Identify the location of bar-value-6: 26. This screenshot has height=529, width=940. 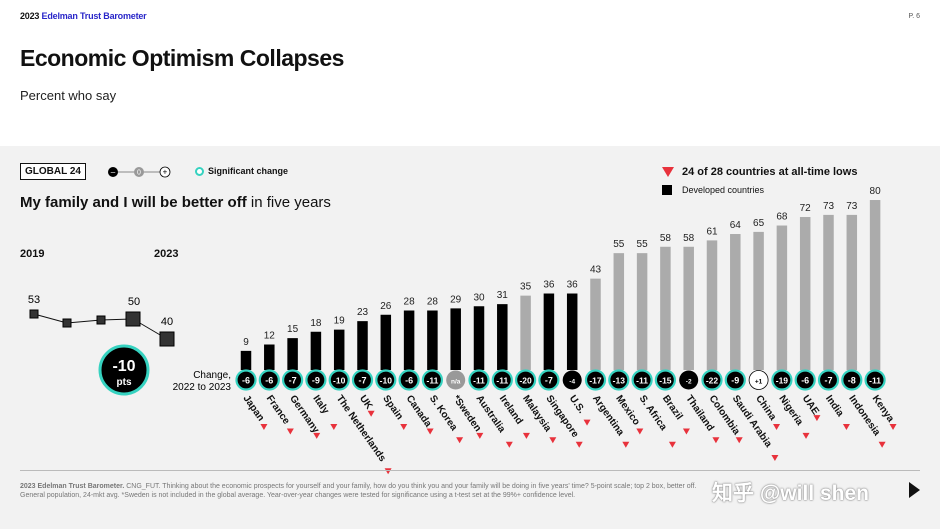
(386, 306).